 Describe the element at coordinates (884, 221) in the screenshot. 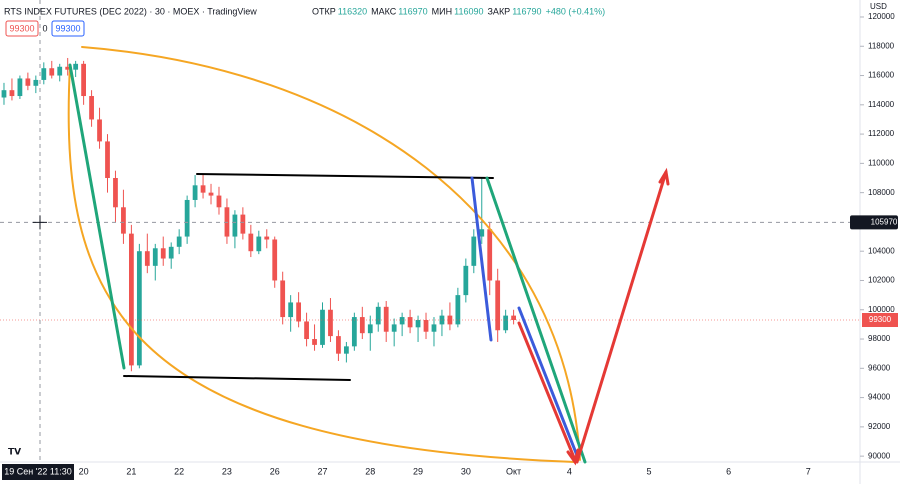

I see `crosshair-price-label: 105970` at that location.